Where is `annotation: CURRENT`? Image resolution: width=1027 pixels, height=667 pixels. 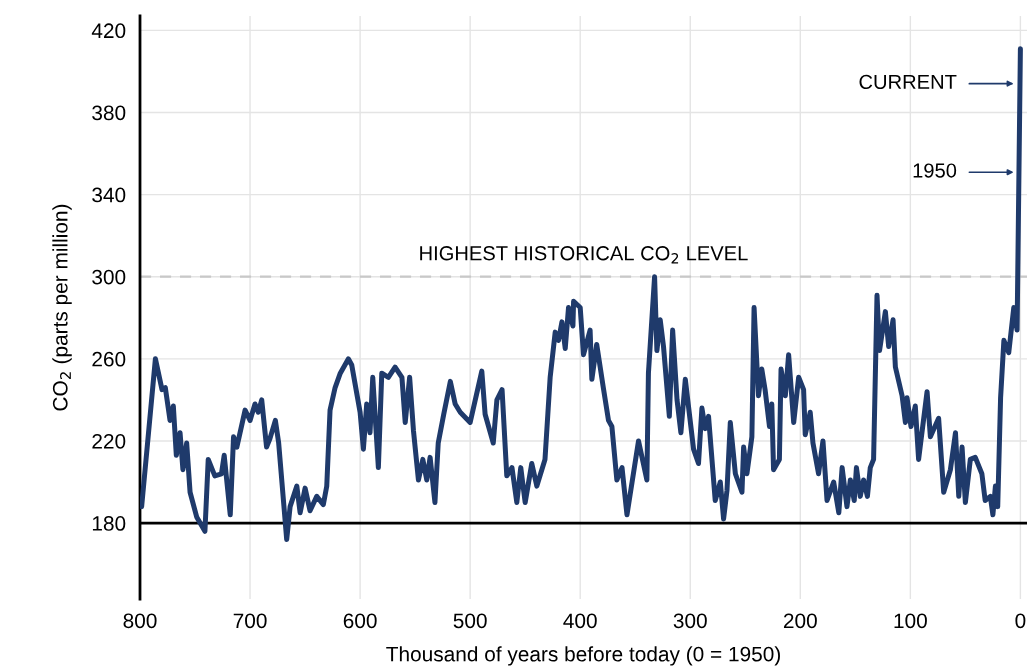
annotation: CURRENT is located at coordinates (908, 82).